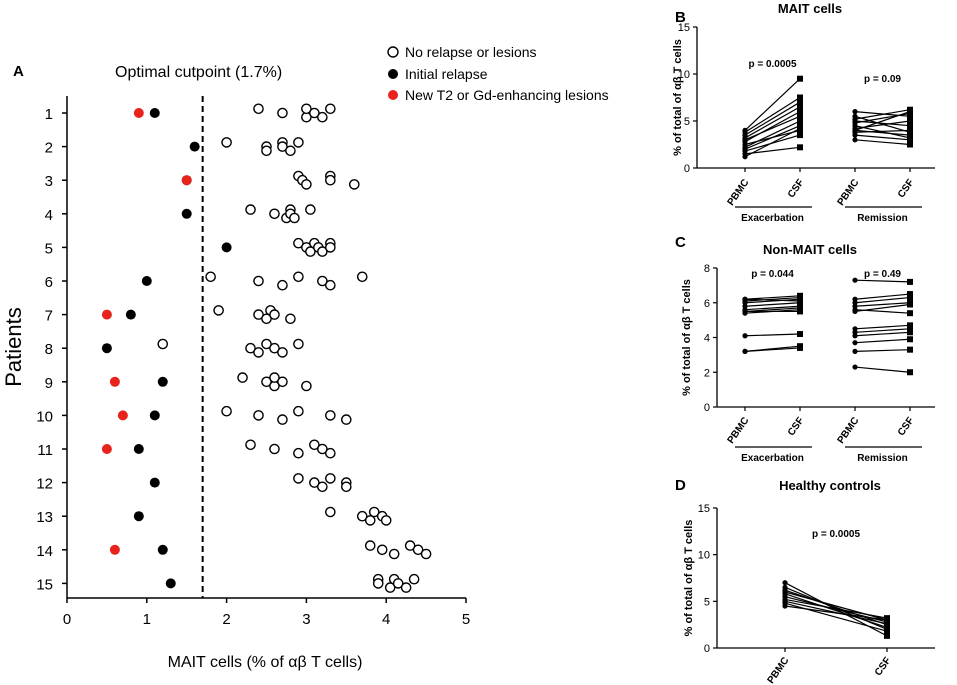  Describe the element at coordinates (393, 95) in the screenshot. I see `legend-marker-new-lesions` at that location.